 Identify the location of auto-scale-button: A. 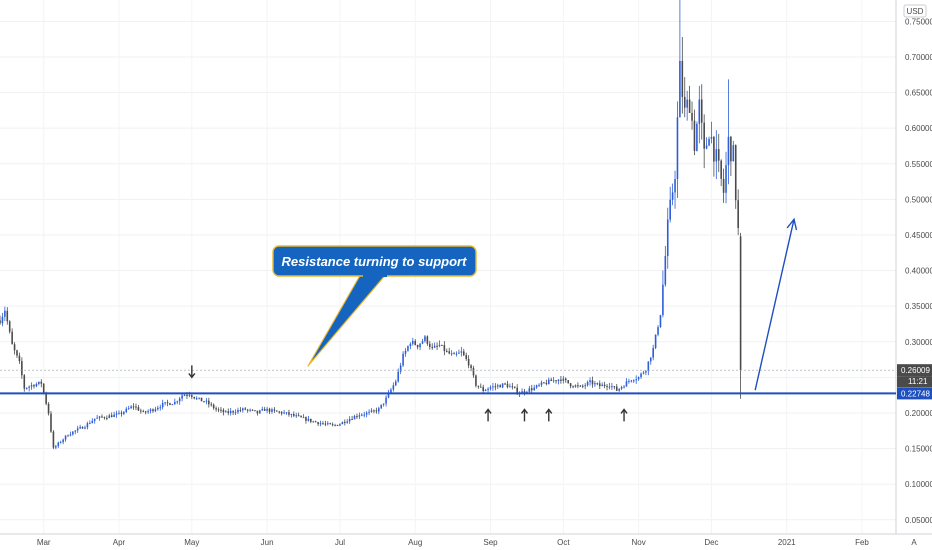
(914, 542).